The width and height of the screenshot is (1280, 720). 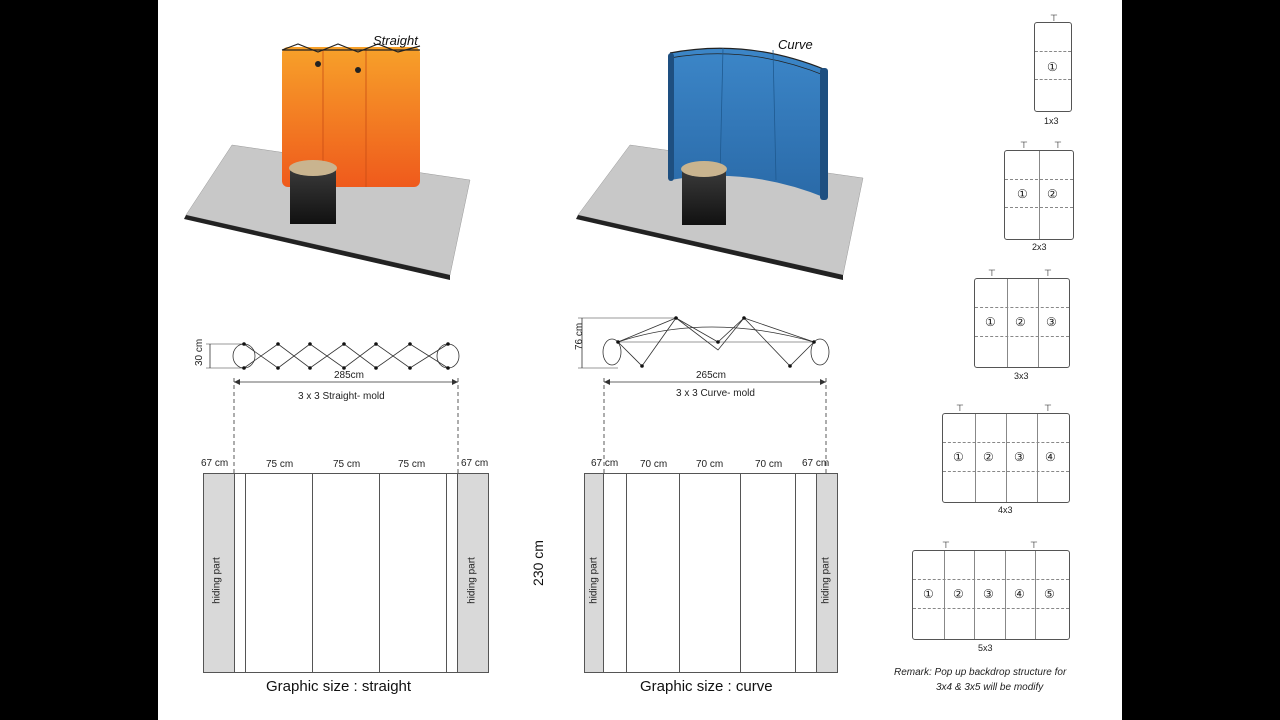 What do you see at coordinates (339, 686) in the screenshot?
I see `straight-caption: Graphic size : straight` at bounding box center [339, 686].